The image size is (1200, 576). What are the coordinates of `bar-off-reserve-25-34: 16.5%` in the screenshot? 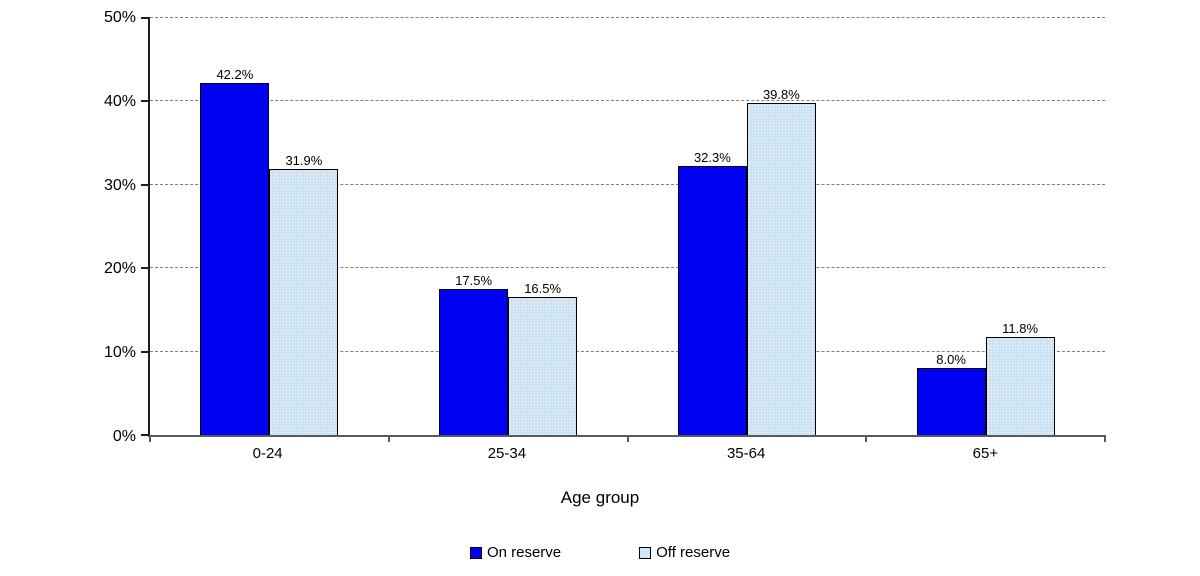 It's located at (543, 358).